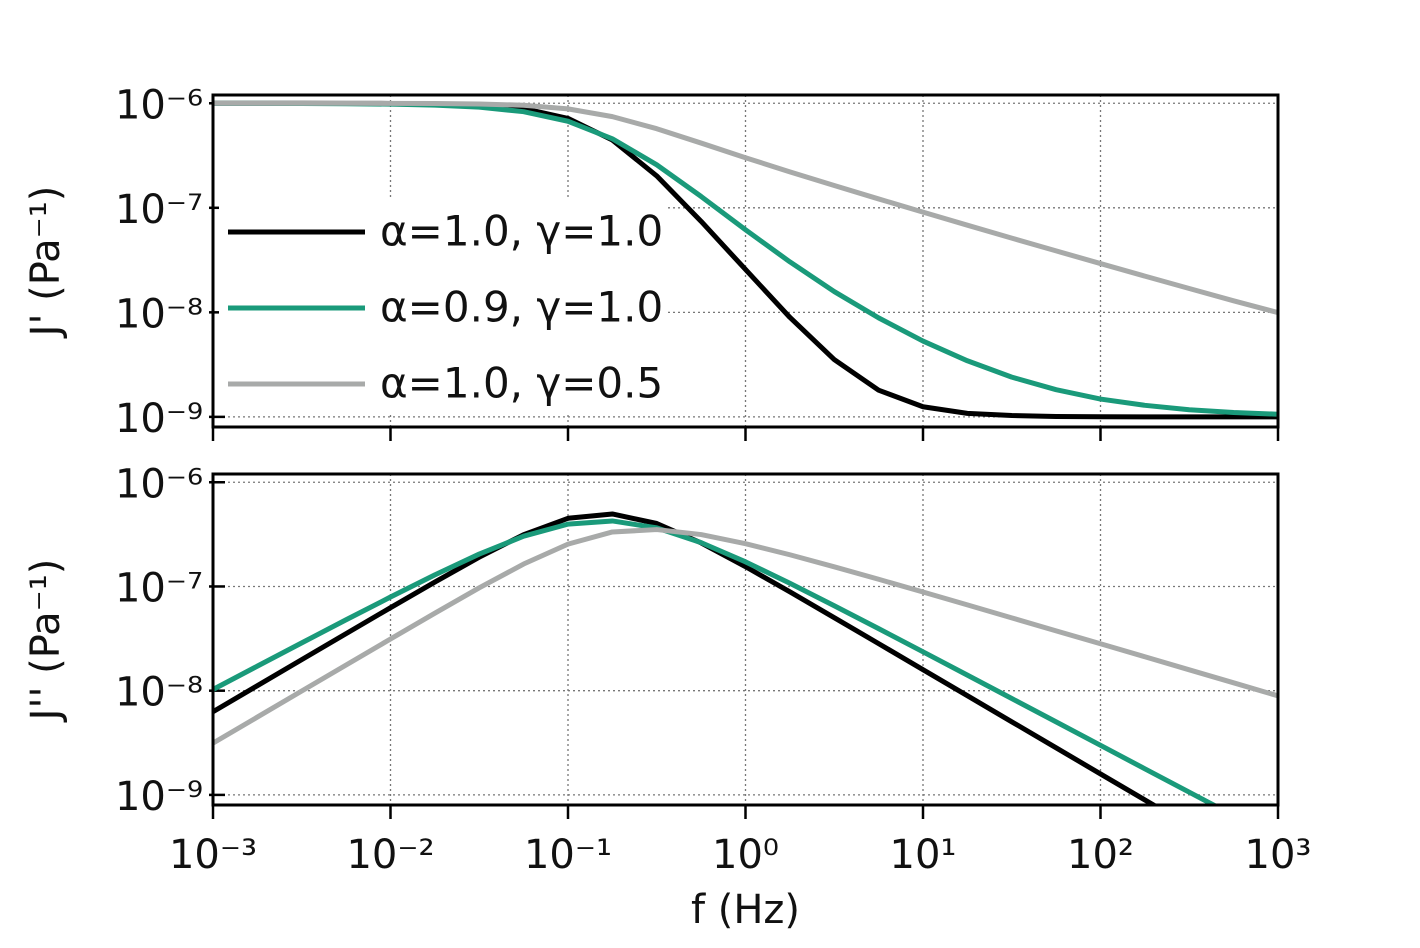  Describe the element at coordinates (1100, 855) in the screenshot. I see `x-tick-label: 10²` at that location.